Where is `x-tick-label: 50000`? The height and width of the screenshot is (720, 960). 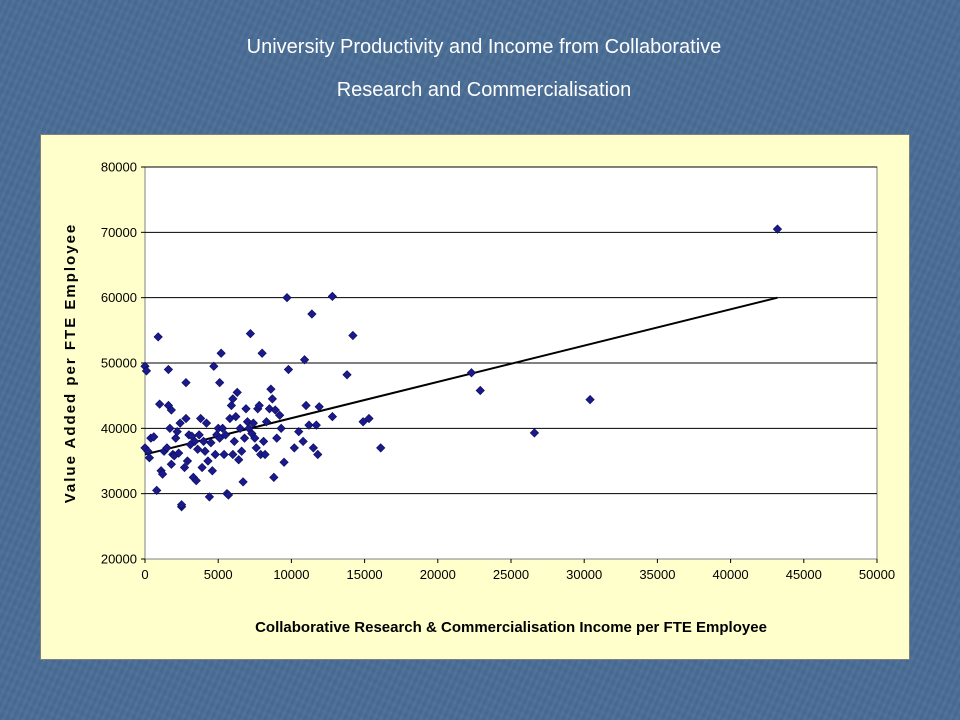 x-tick-label: 50000 is located at coordinates (877, 574).